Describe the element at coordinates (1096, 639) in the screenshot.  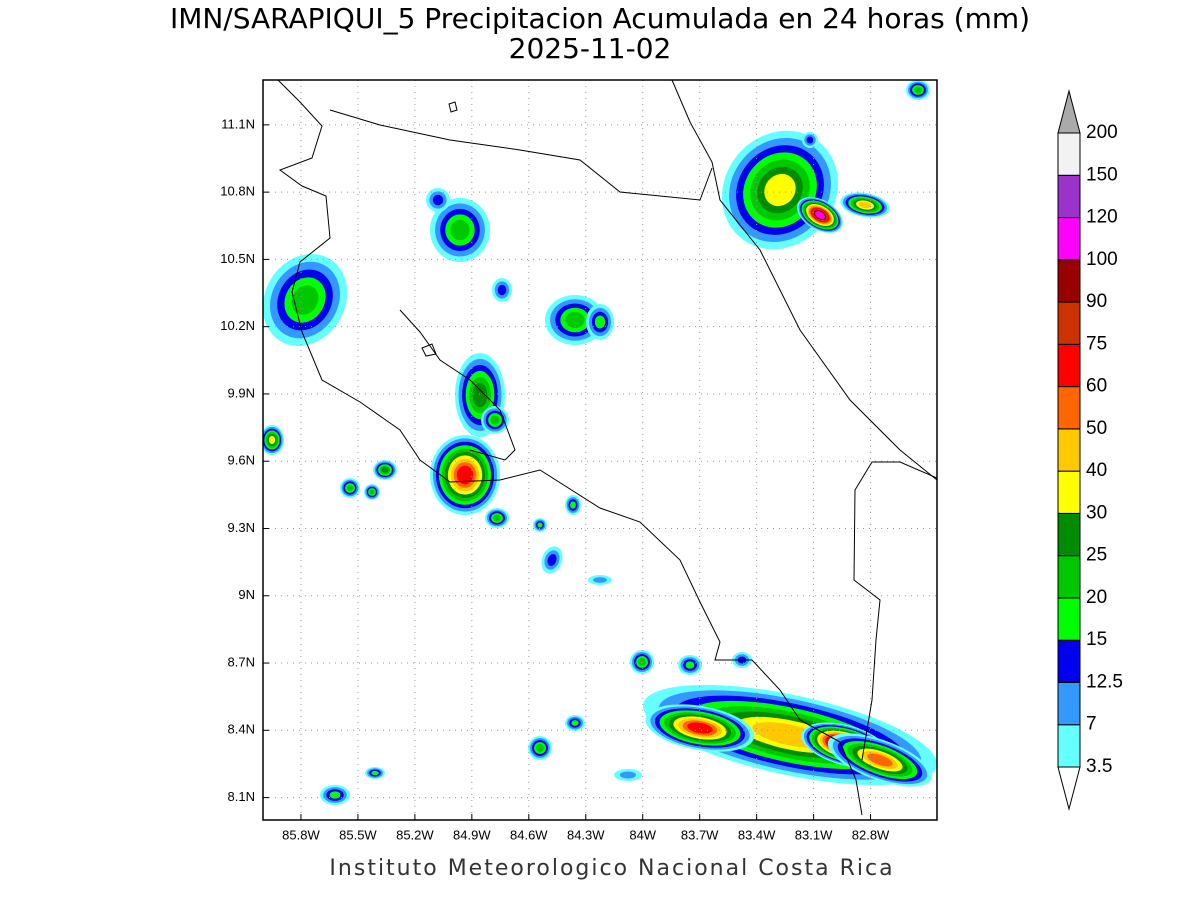
I see `colorbar-label: 15` at that location.